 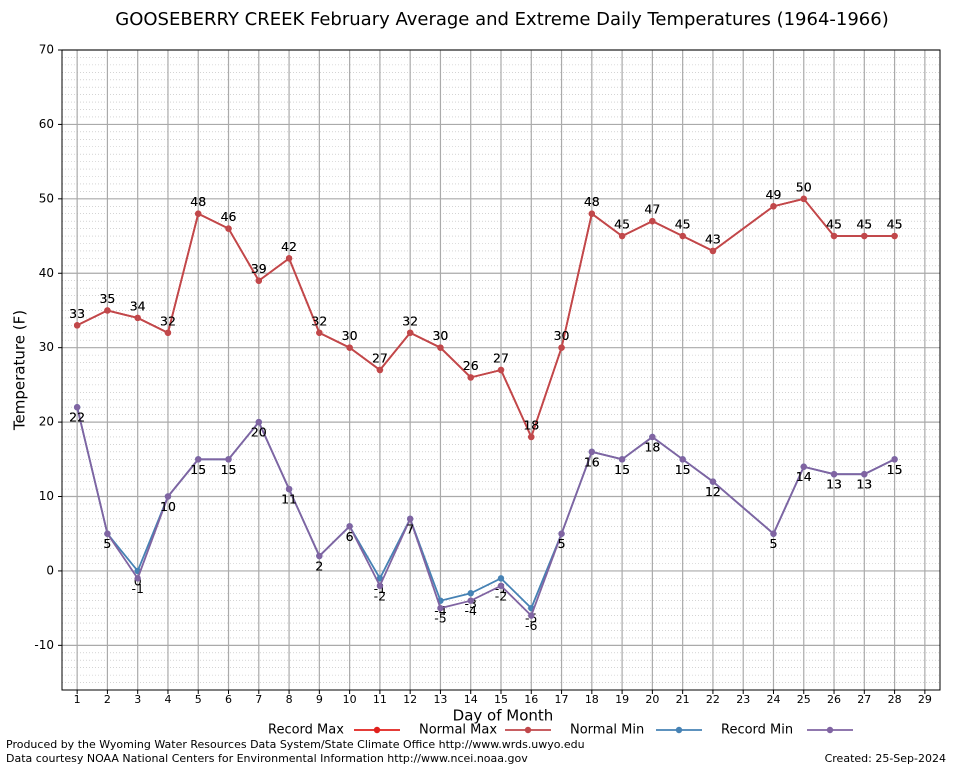 I want to click on x-tick-label: 23, so click(x=743, y=699).